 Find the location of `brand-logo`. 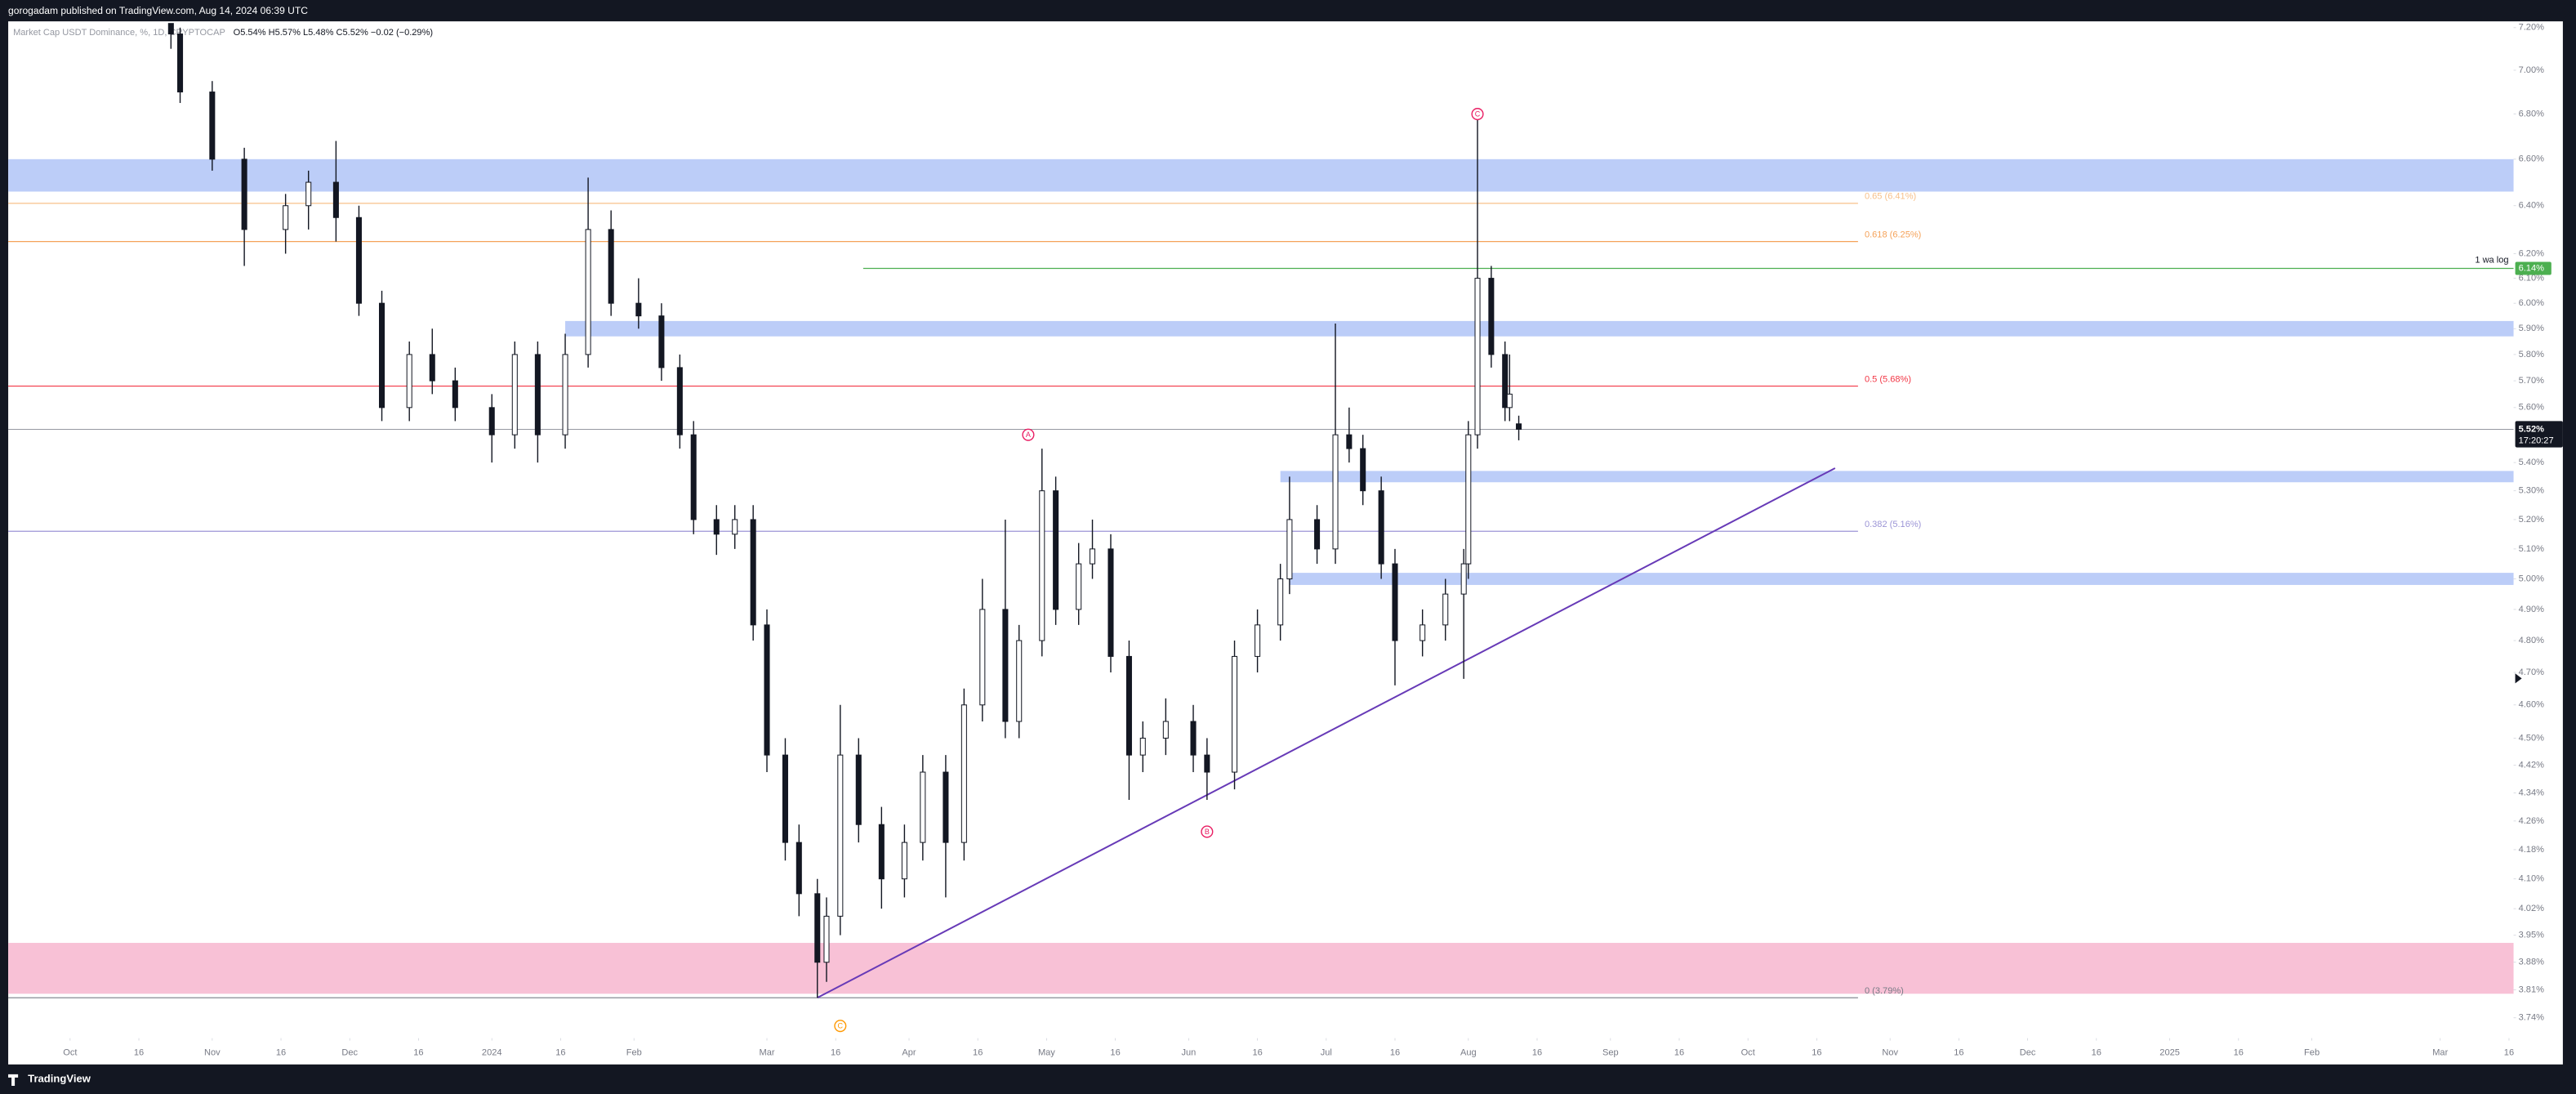

brand-logo is located at coordinates (13, 1080).